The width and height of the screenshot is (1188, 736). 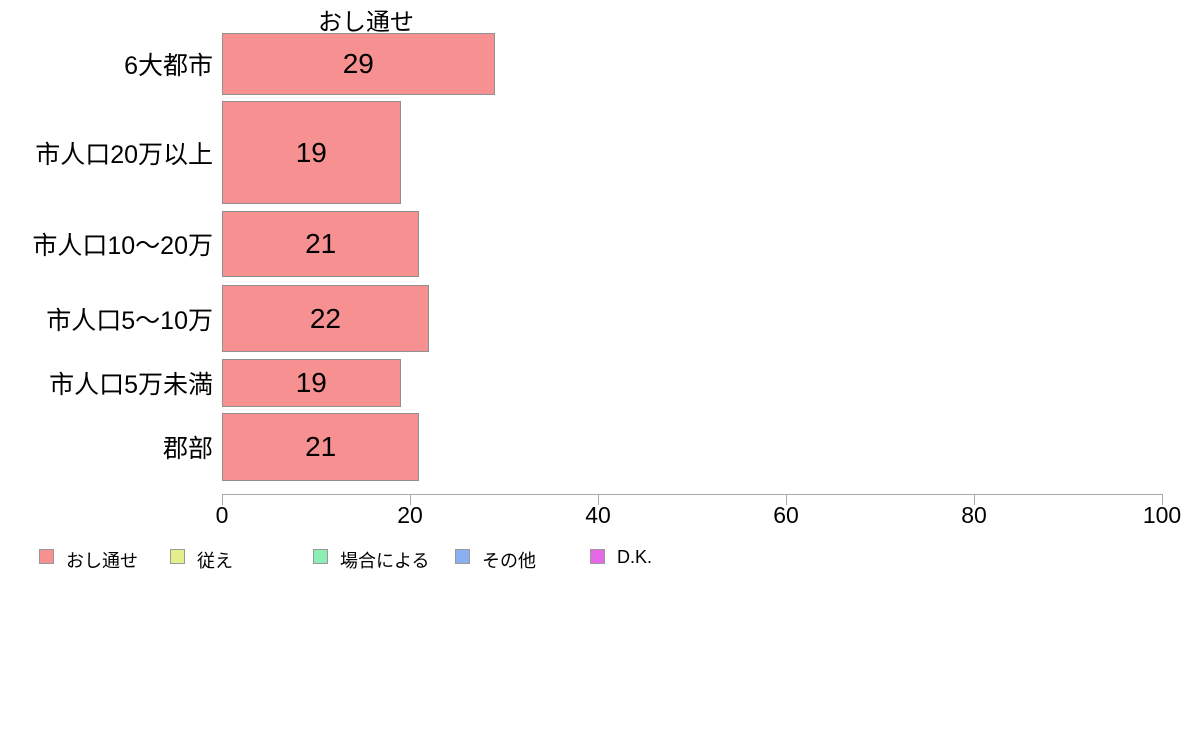 What do you see at coordinates (598, 515) in the screenshot?
I see `x-axis-tick-label: 40` at bounding box center [598, 515].